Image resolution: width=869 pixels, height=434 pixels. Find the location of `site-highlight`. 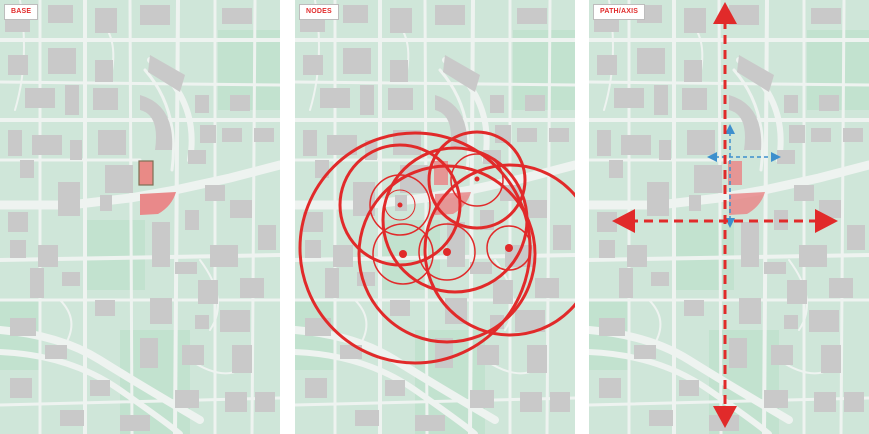

site-highlight is located at coordinates (157, 187).